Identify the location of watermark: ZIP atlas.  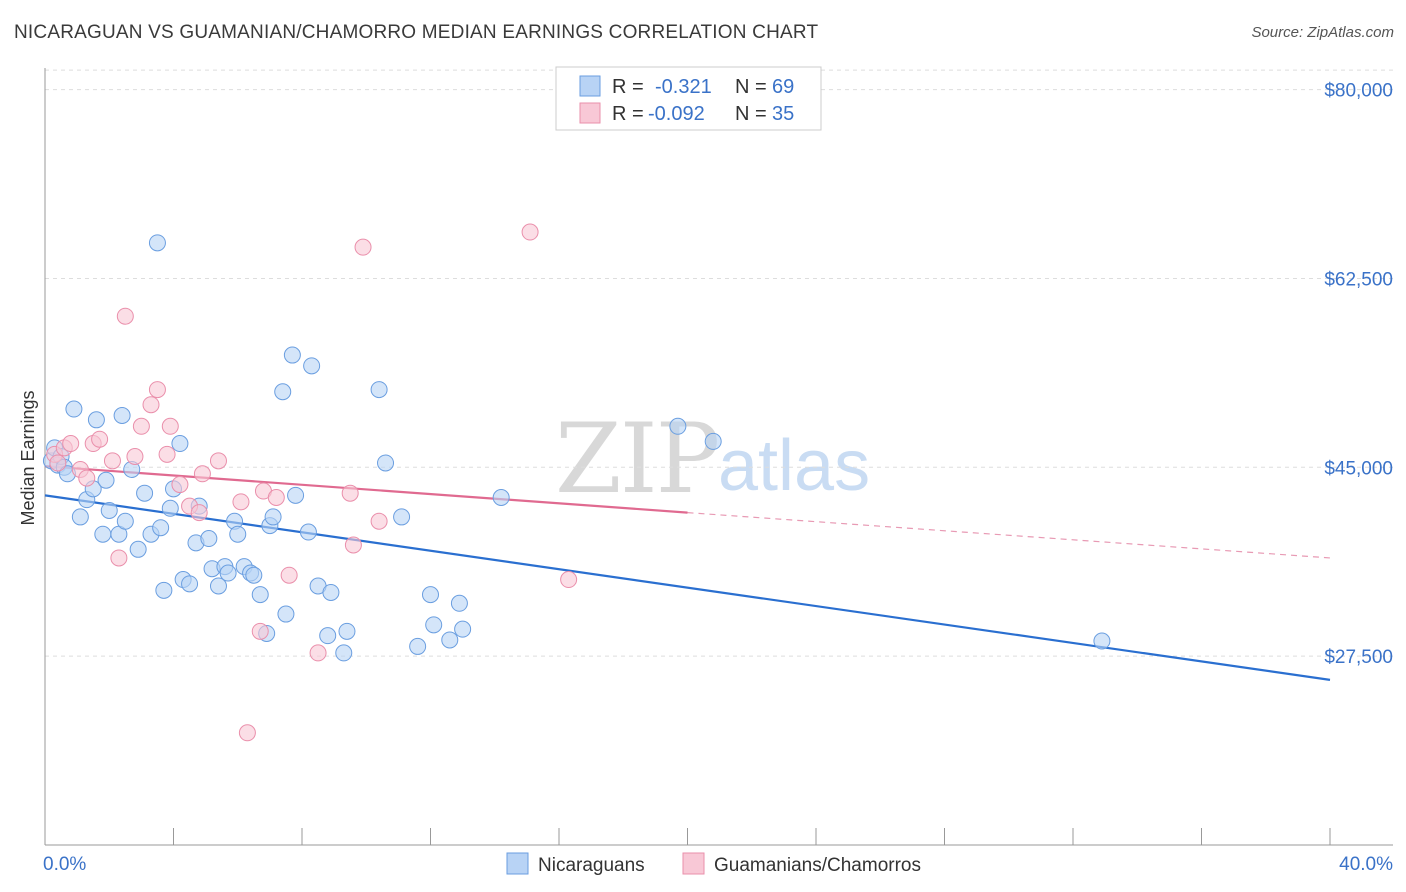
(712, 459).